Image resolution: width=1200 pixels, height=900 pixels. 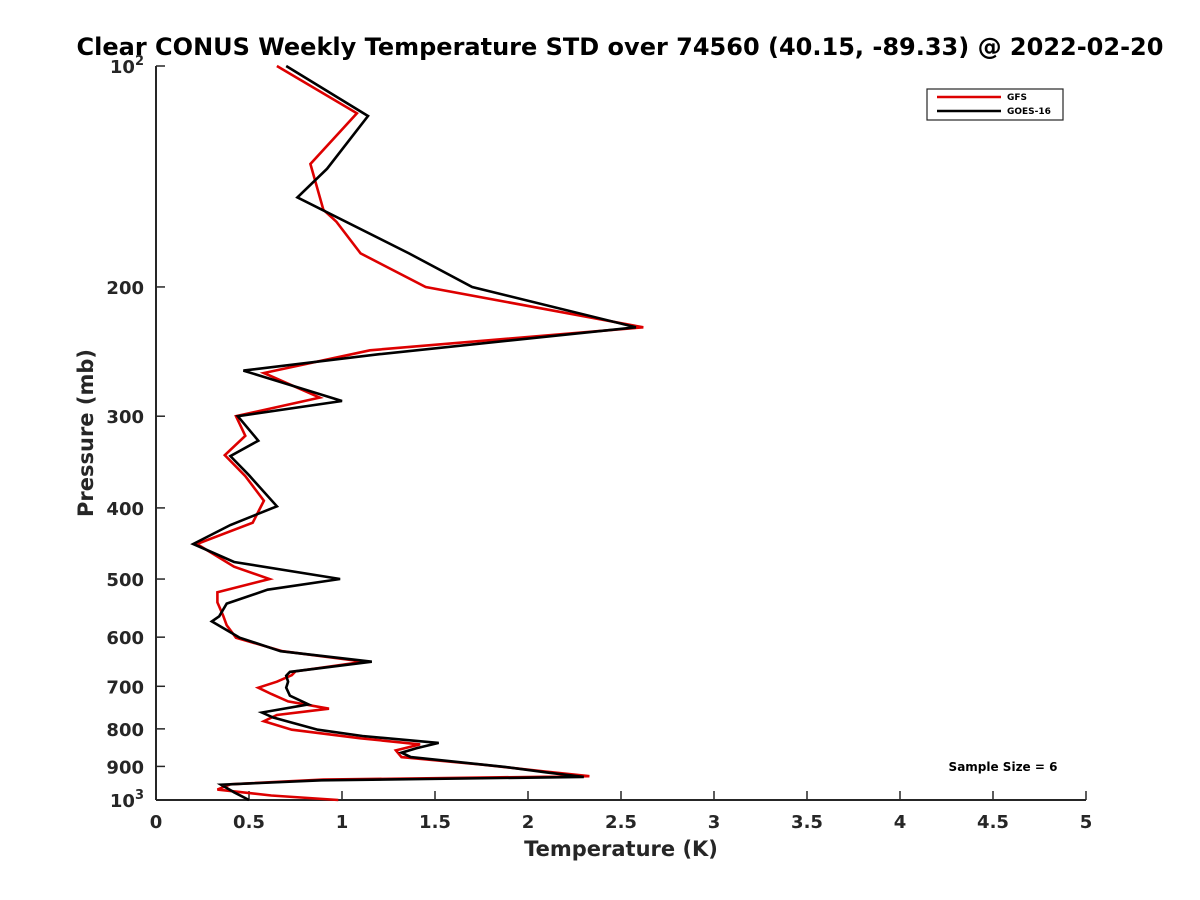 I want to click on sample-size-annotation: Sample Size = 6, so click(x=1003, y=767).